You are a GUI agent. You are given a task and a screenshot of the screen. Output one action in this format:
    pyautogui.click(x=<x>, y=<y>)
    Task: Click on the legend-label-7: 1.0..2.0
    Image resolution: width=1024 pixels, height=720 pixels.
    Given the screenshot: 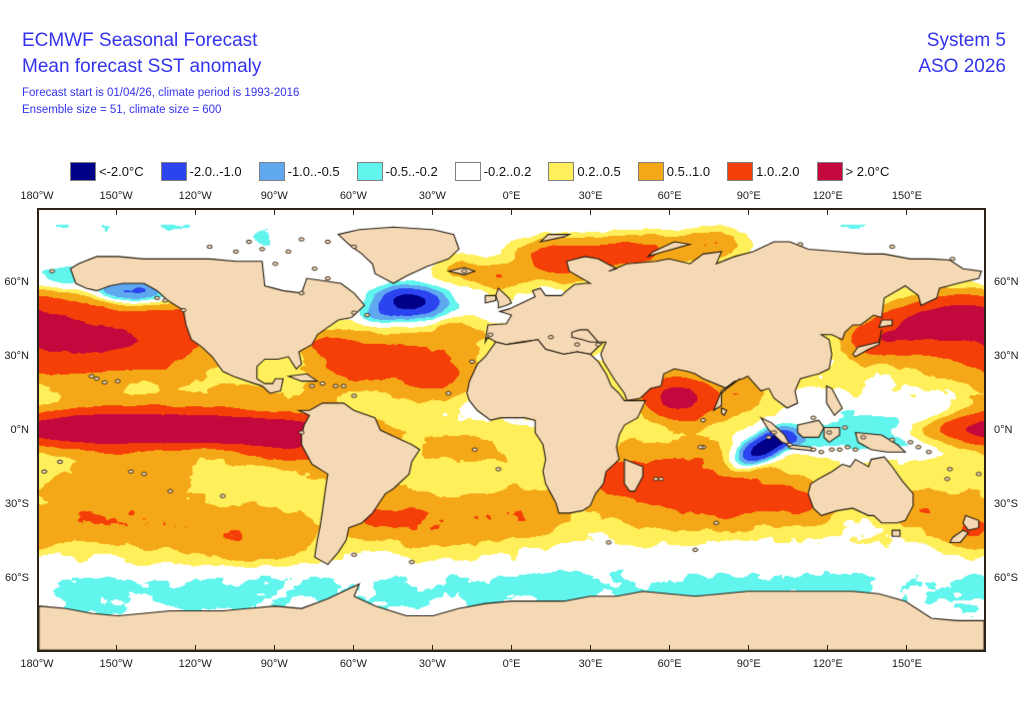 What is the action you would take?
    pyautogui.click(x=778, y=171)
    